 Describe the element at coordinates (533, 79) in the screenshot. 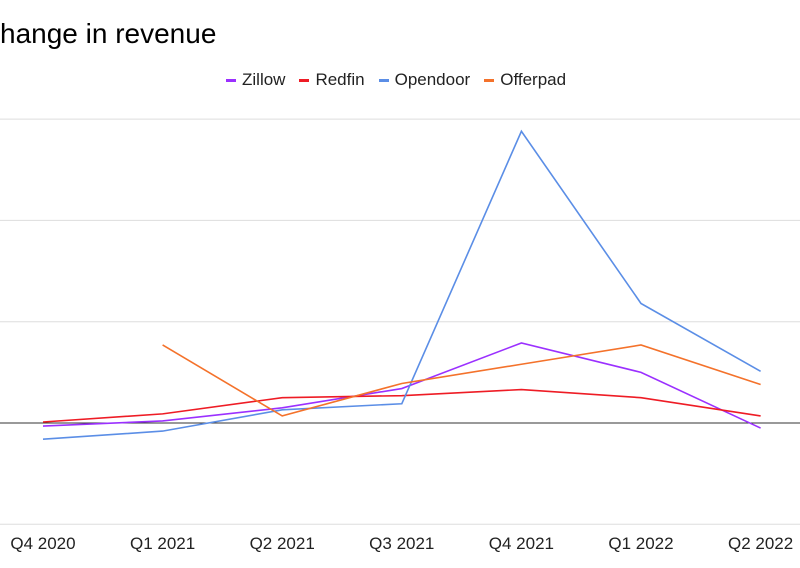

I see `legend-label: Offerpad` at that location.